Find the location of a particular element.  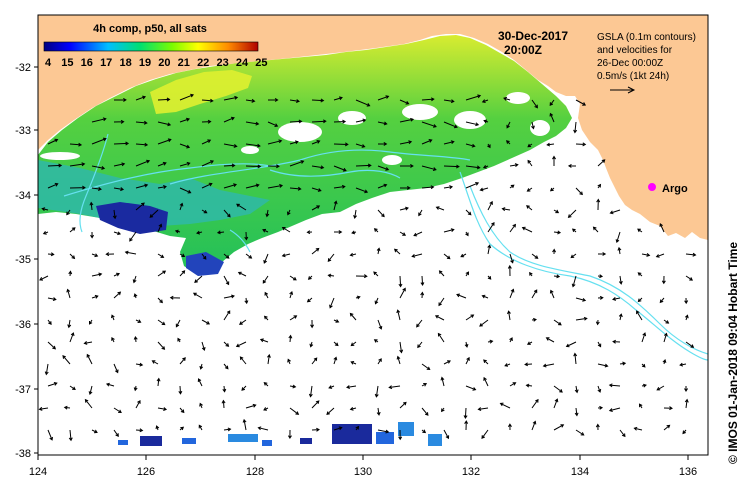

lat-tick-label: -32 is located at coordinates (23, 68).